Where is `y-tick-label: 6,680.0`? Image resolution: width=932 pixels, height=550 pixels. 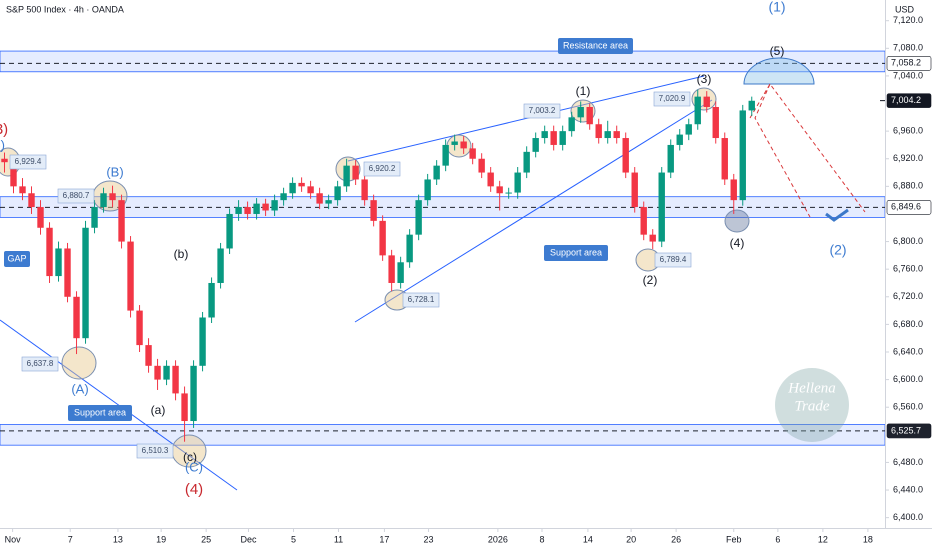
y-tick-label: 6,680.0 is located at coordinates (908, 324).